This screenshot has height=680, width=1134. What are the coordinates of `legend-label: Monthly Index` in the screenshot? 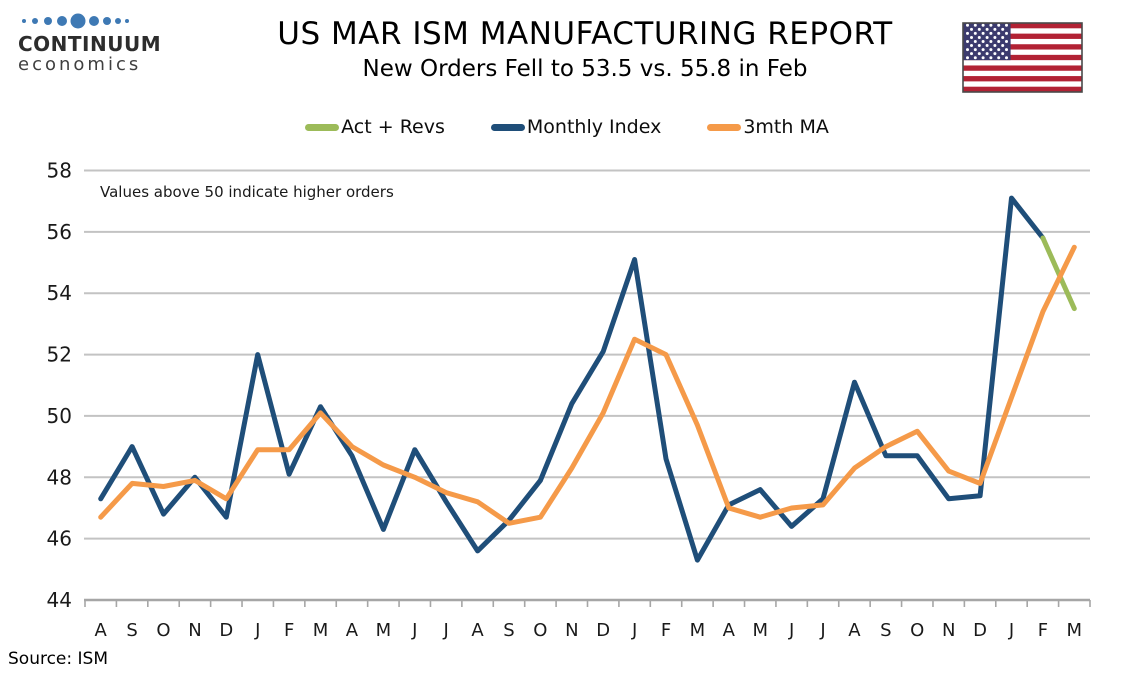 It's located at (594, 127).